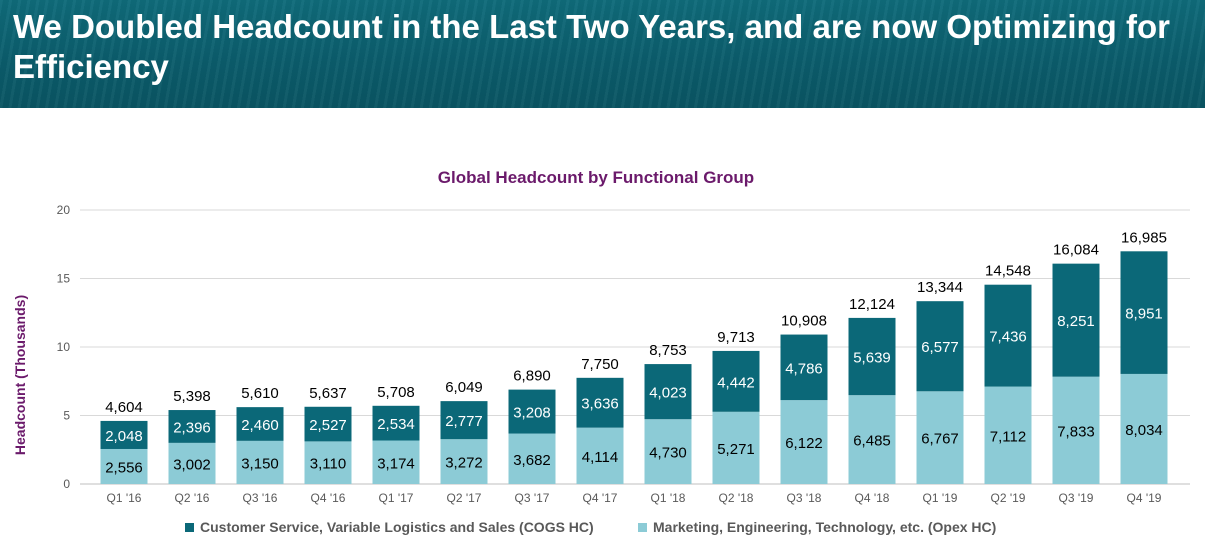 This screenshot has width=1205, height=546. What do you see at coordinates (600, 498) in the screenshot?
I see `x-tick-label: Q4 '17` at bounding box center [600, 498].